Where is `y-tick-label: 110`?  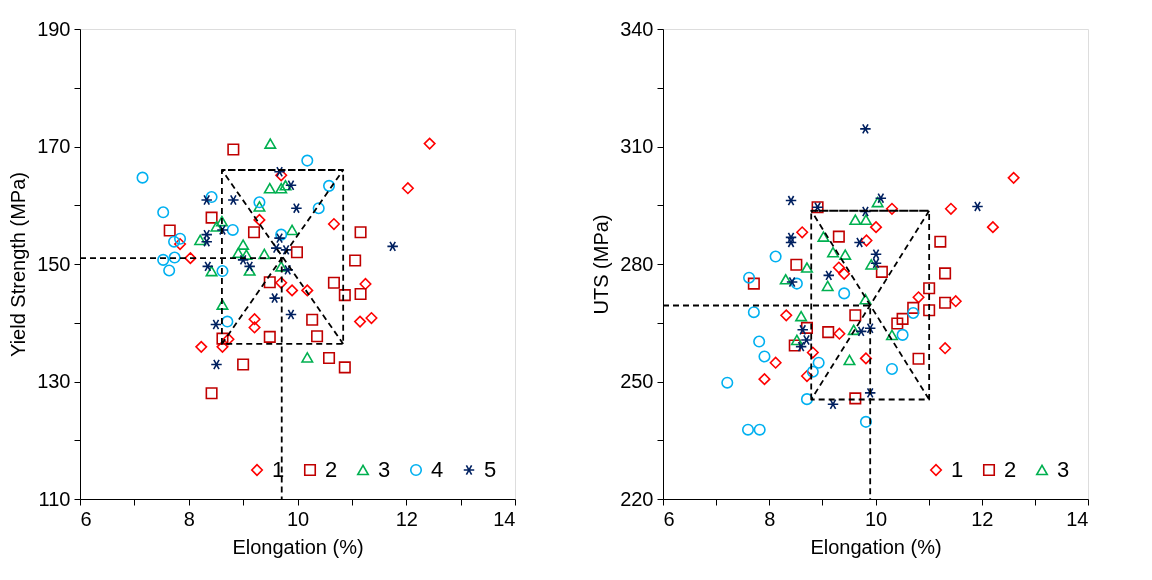 y-tick-label: 110 is located at coordinates (54, 498).